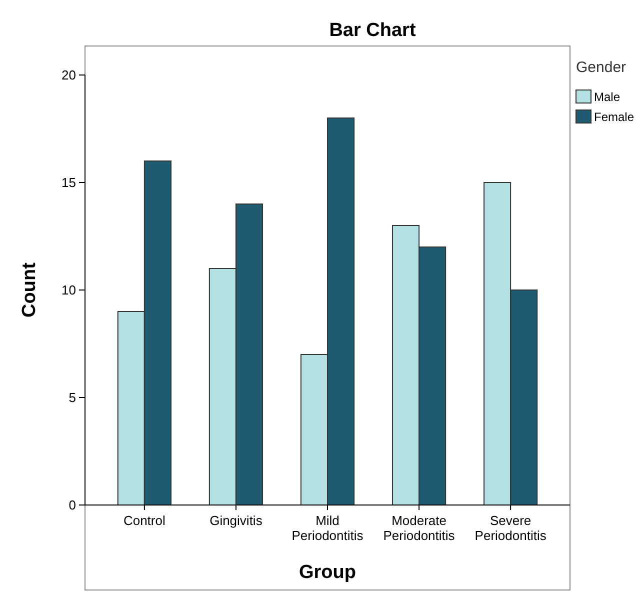  What do you see at coordinates (327, 572) in the screenshot?
I see `x-axis-title: Group` at bounding box center [327, 572].